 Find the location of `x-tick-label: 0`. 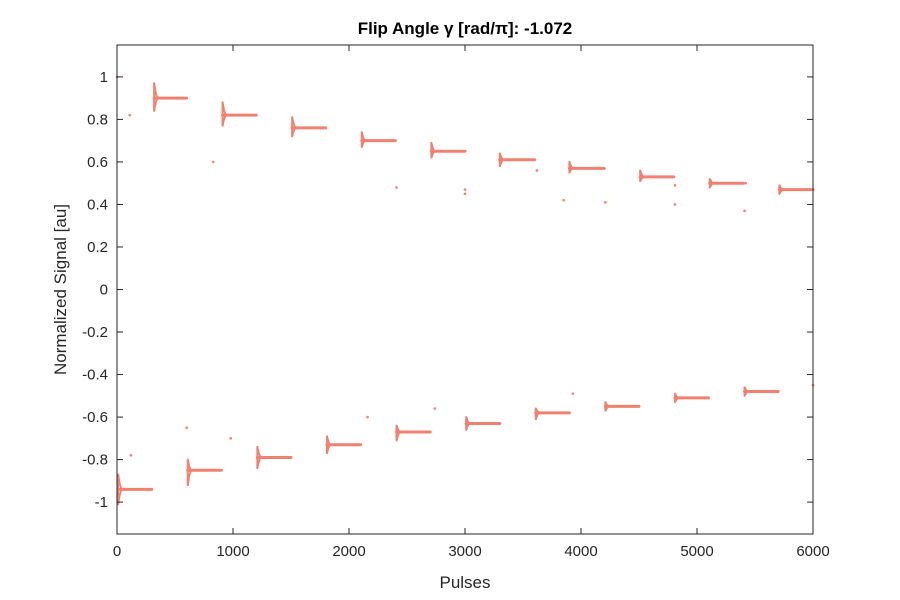

x-tick-label: 0 is located at coordinates (117, 551).